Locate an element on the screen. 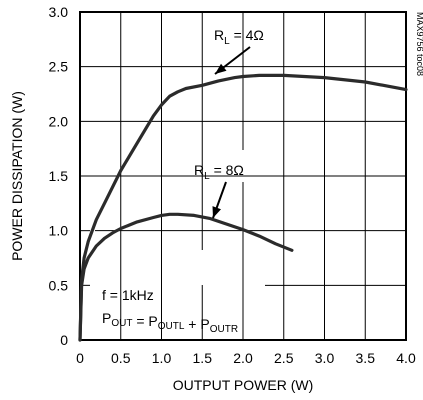 Image resolution: width=423 pixels, height=400 pixels. x-tick-label: 0.5 is located at coordinates (121, 358).